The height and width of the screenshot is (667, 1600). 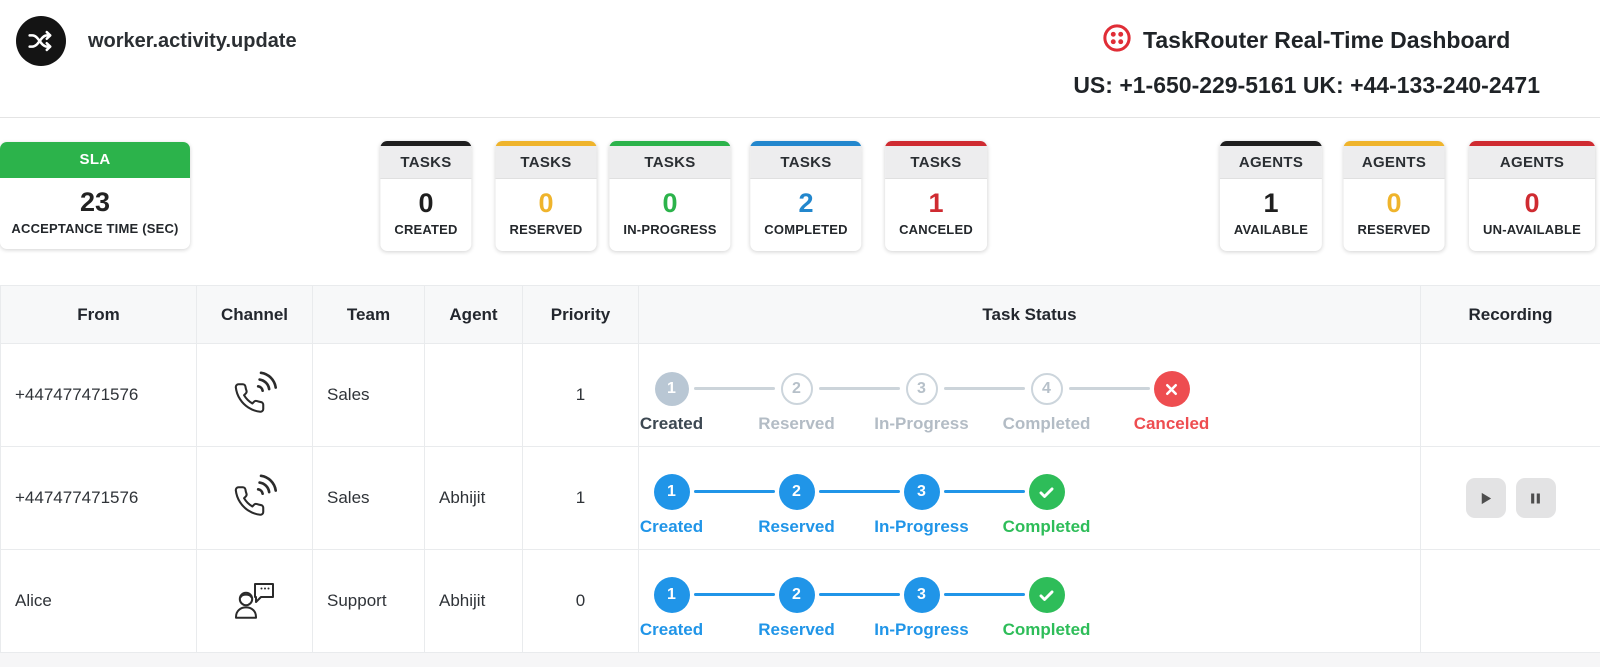 I want to click on pause-recording-button, so click(x=1535, y=498).